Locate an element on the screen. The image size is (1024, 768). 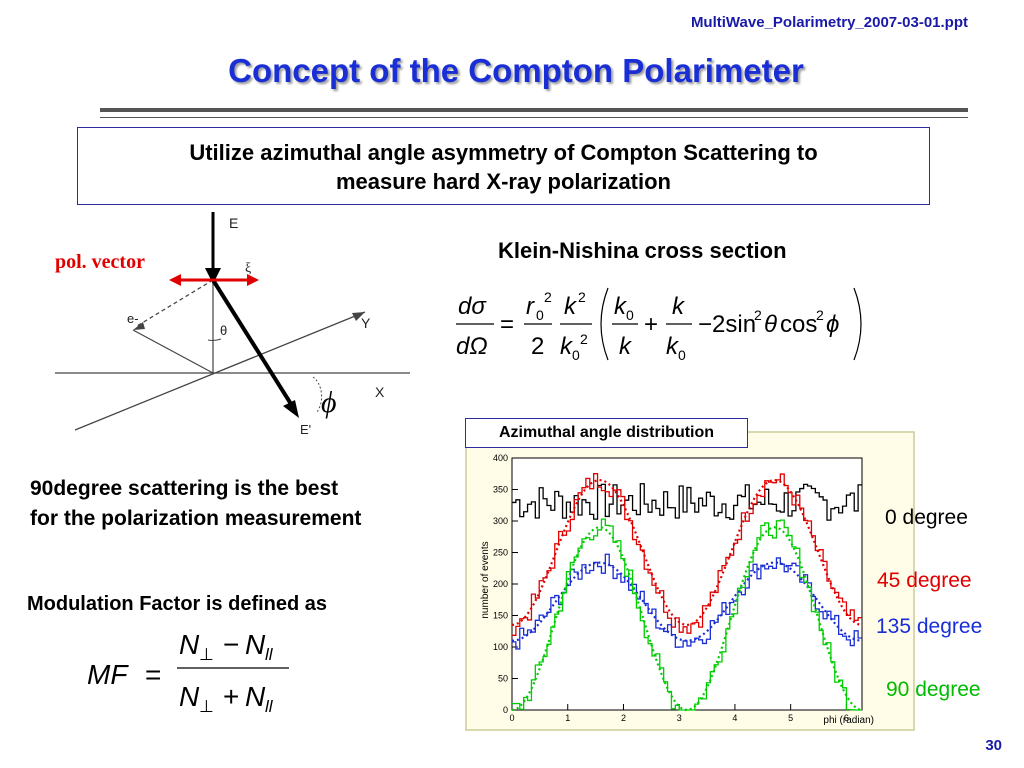
y-tick-label: 200 is located at coordinates (500, 584).